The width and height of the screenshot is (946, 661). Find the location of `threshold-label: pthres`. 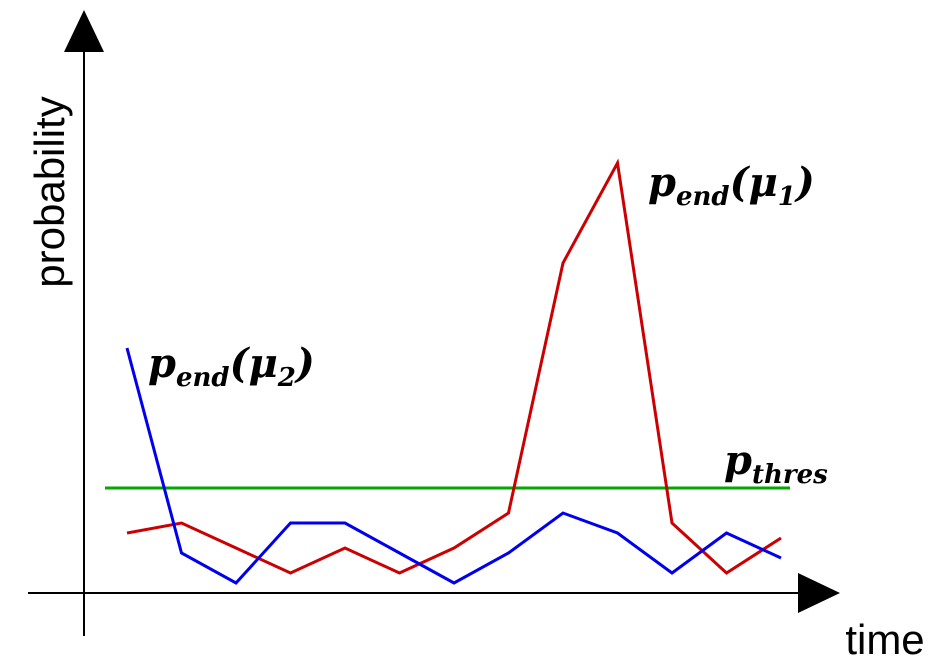

threshold-label: pthres is located at coordinates (776, 463).